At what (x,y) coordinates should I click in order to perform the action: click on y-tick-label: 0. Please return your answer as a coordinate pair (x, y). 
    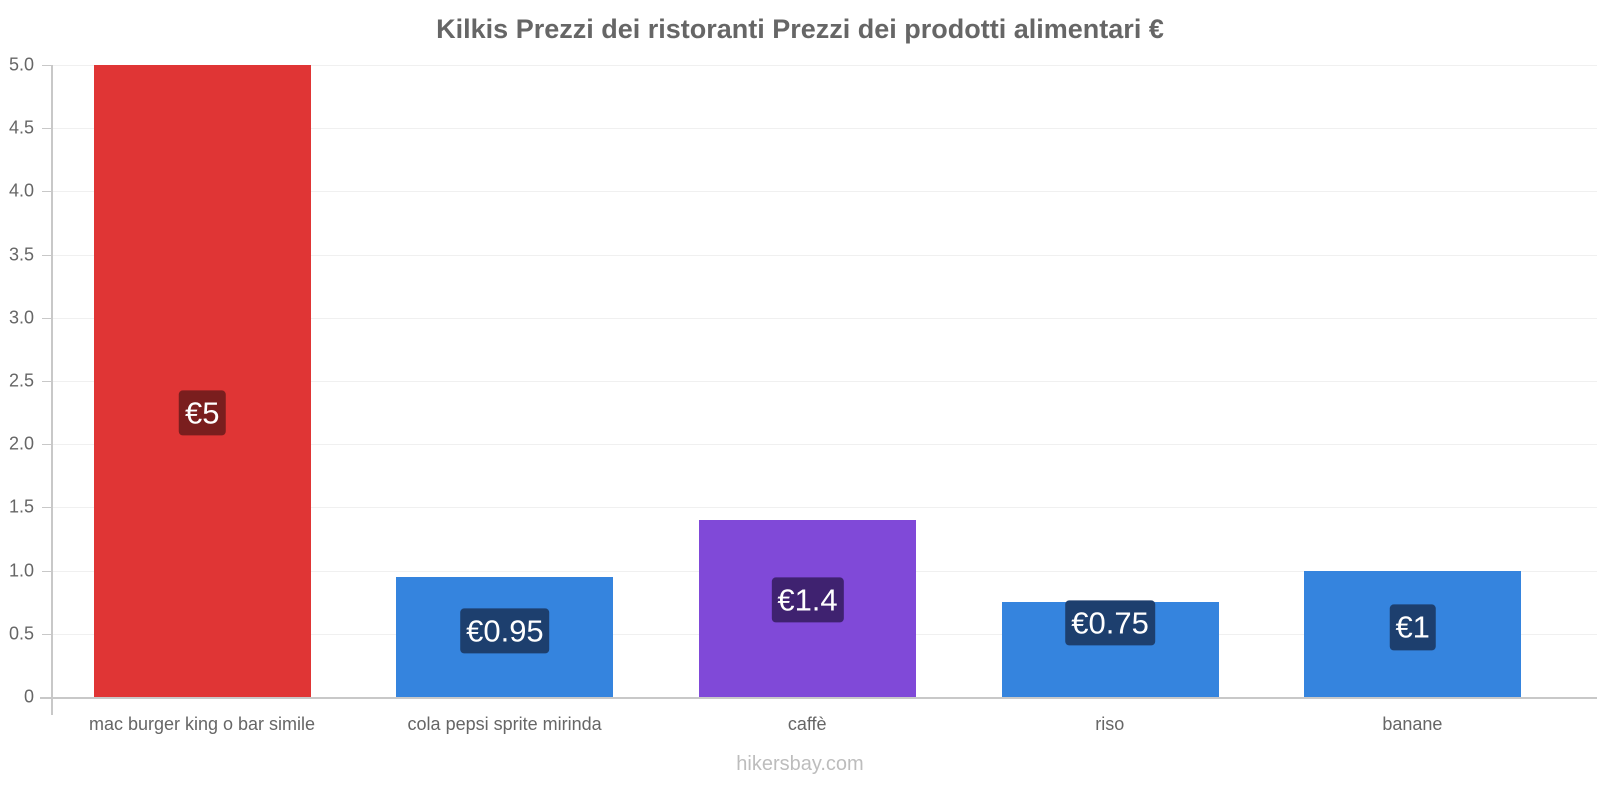
    Looking at the image, I should click on (28, 696).